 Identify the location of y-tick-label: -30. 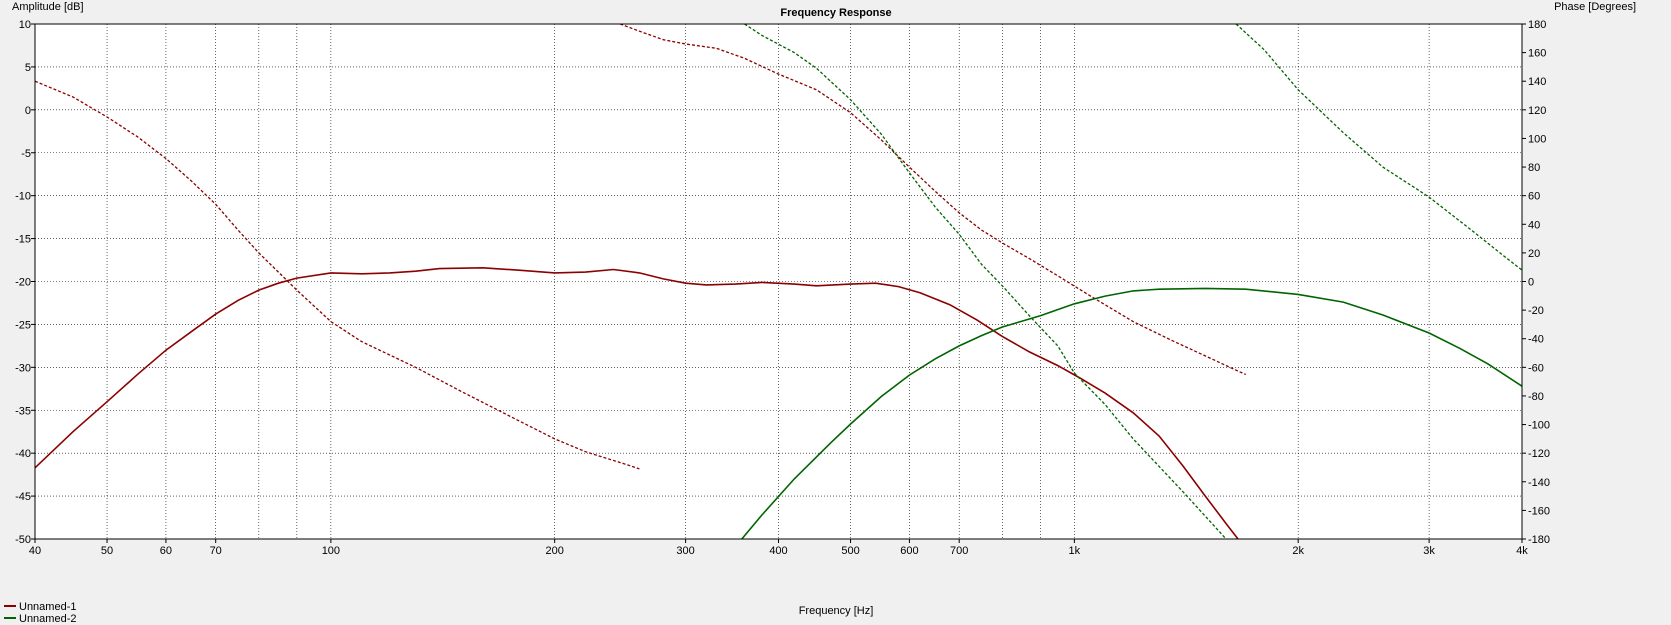
(23, 368).